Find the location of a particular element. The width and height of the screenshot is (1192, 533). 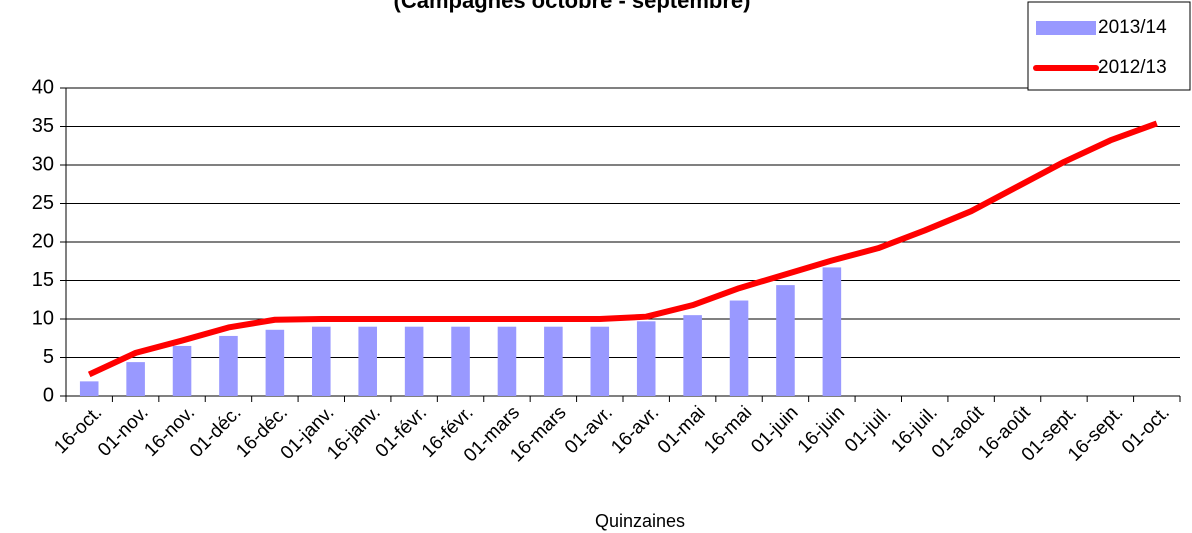

y-tick-label: 0 is located at coordinates (48, 395).